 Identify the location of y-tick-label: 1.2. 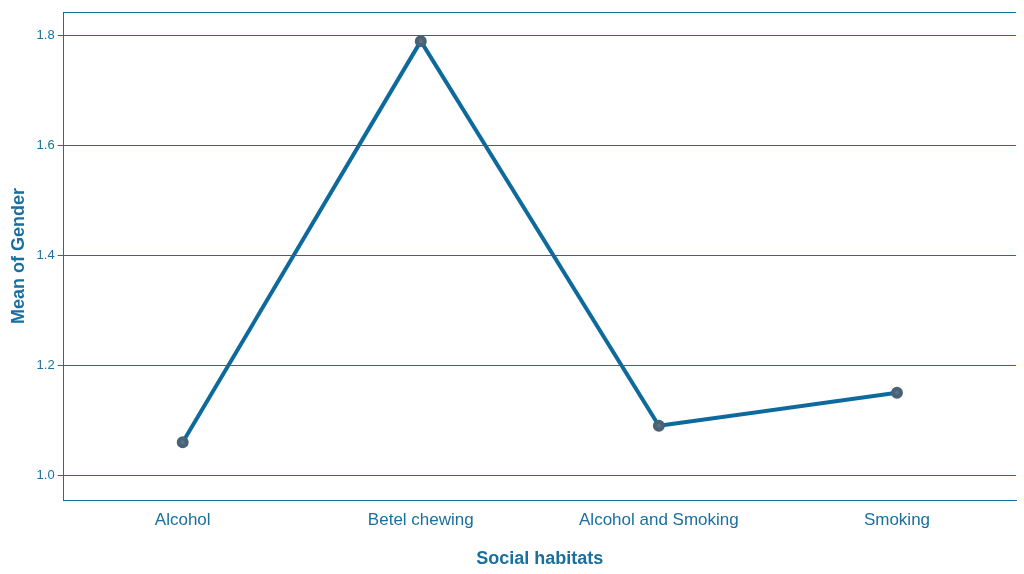
(45, 364).